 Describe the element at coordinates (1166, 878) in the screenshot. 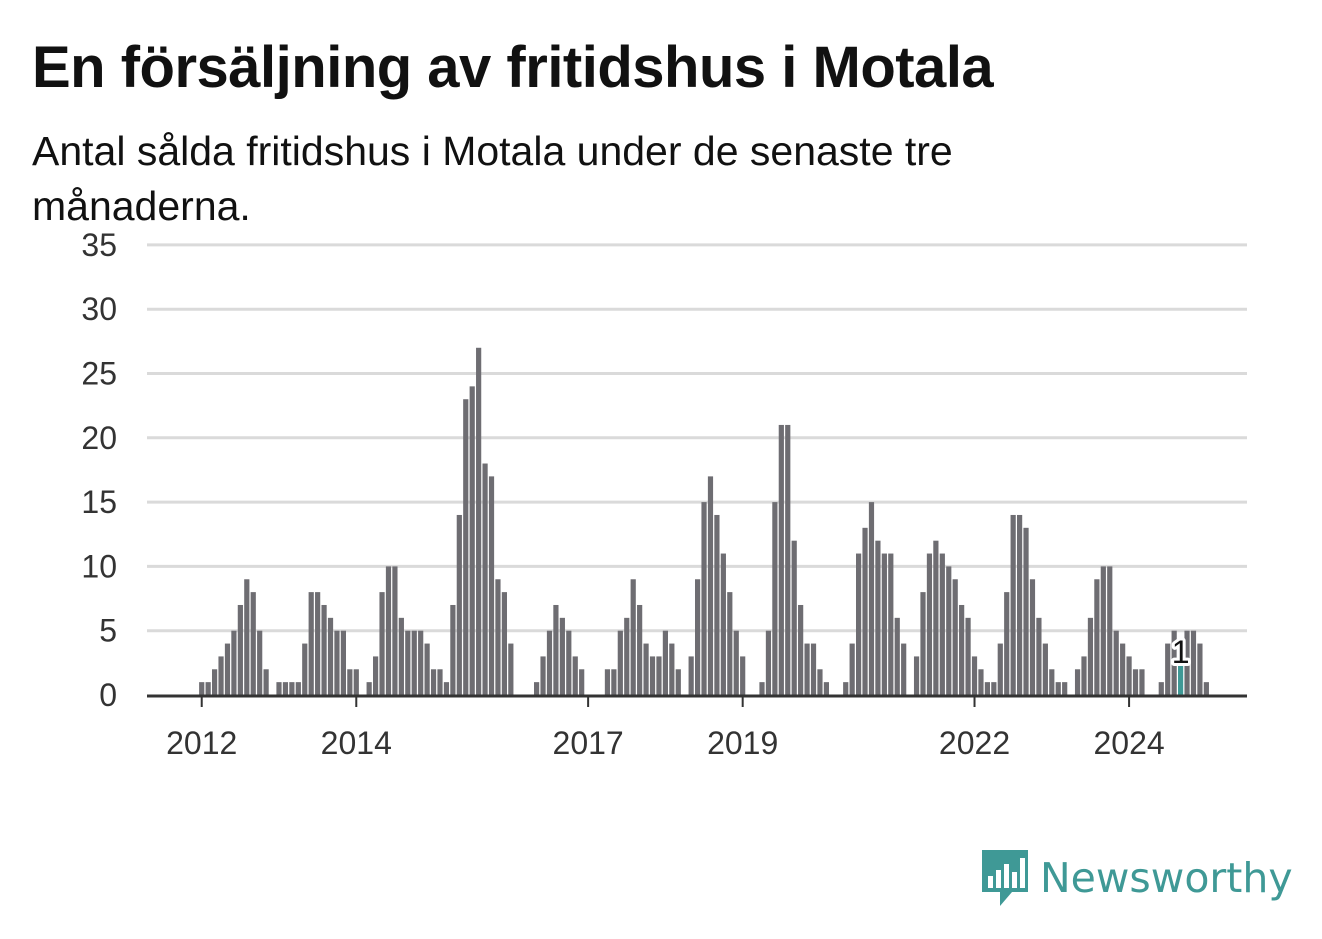

I see `brand-name: Newsworthy` at that location.